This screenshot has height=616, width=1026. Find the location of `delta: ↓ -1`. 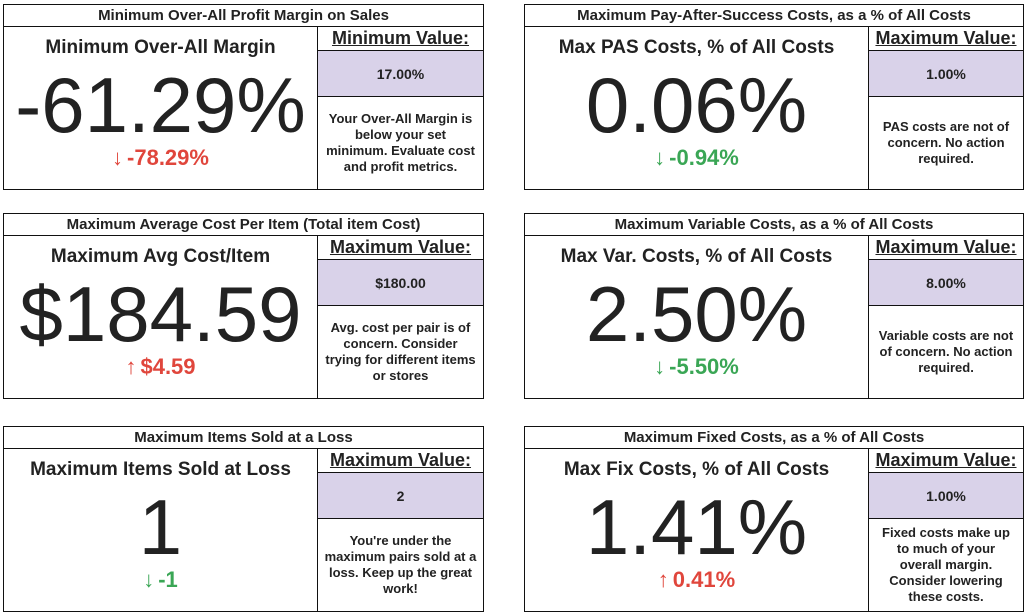

delta: ↓ -1 is located at coordinates (160, 580).